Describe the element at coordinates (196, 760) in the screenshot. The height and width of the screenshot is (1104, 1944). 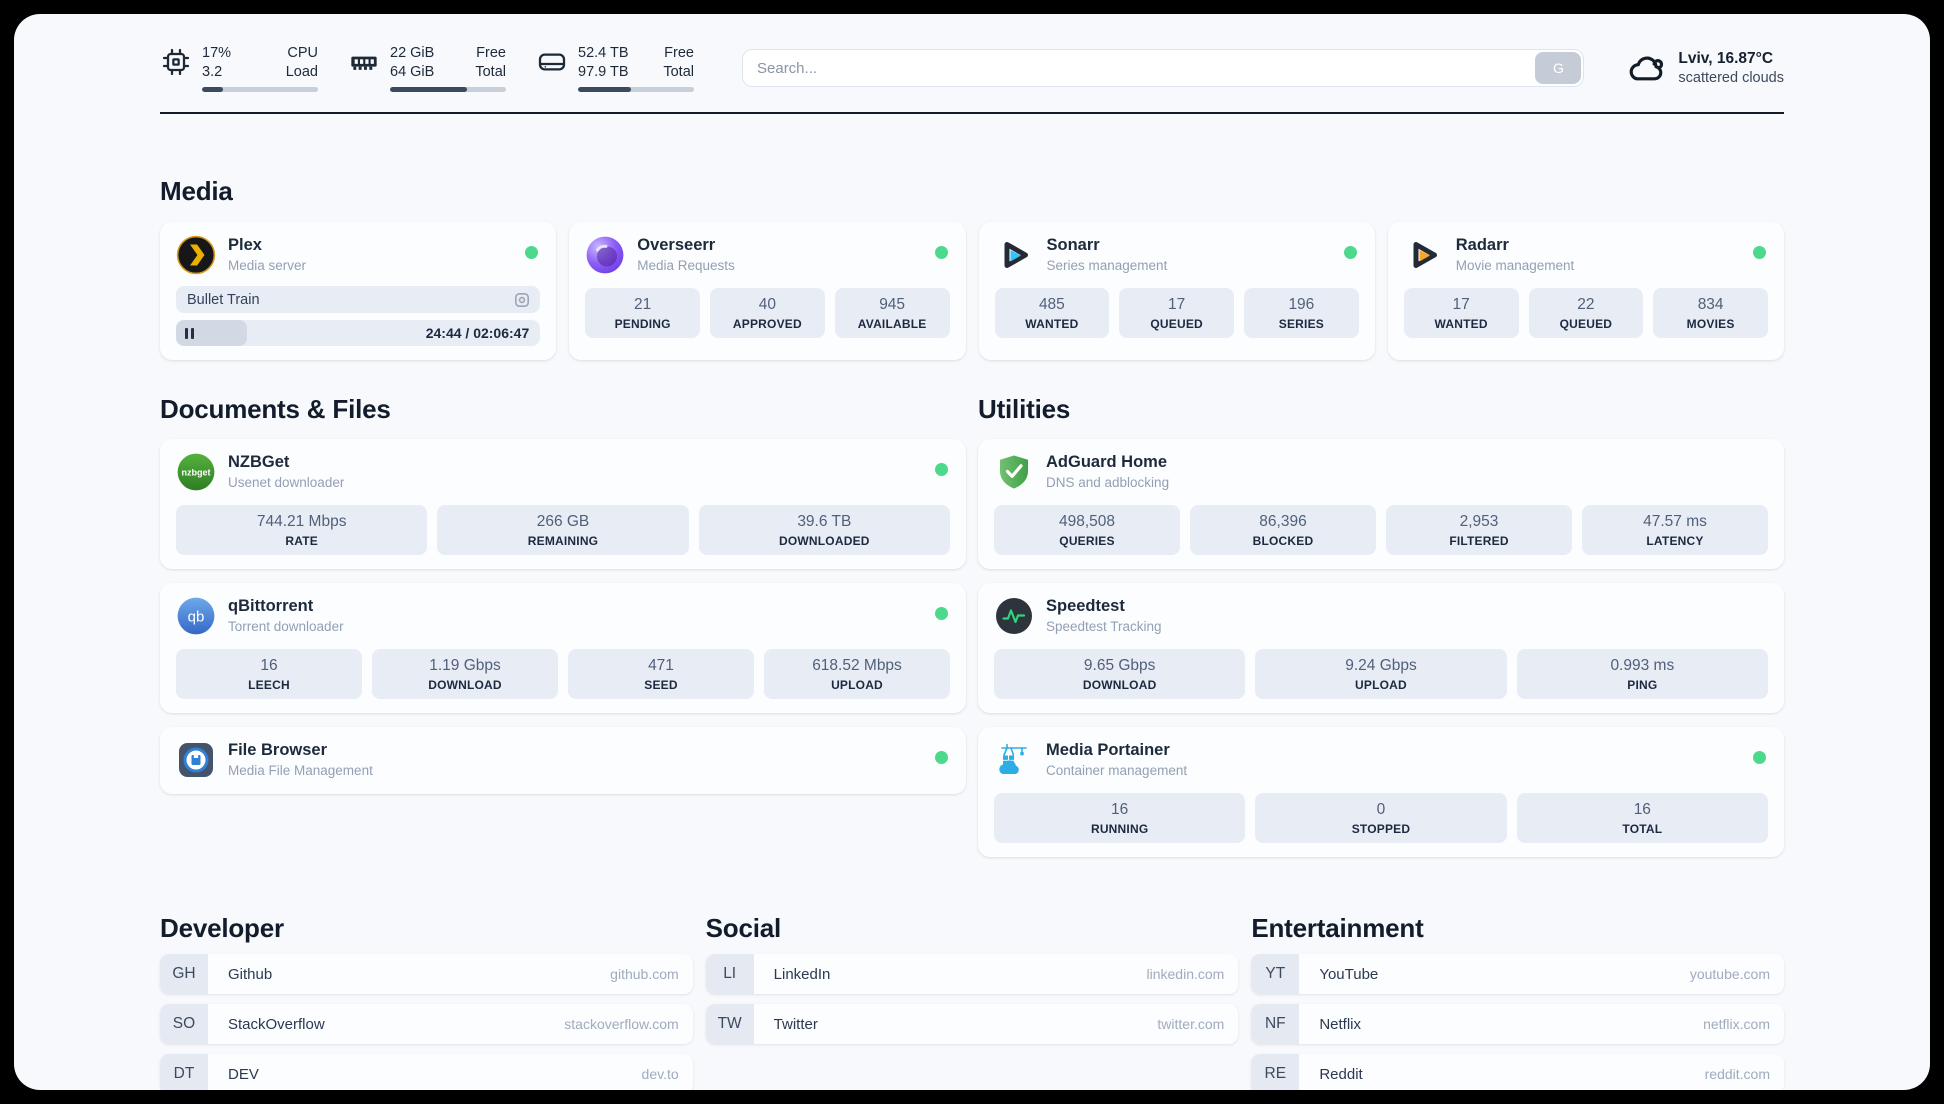
I see `filebrowser-icon` at that location.